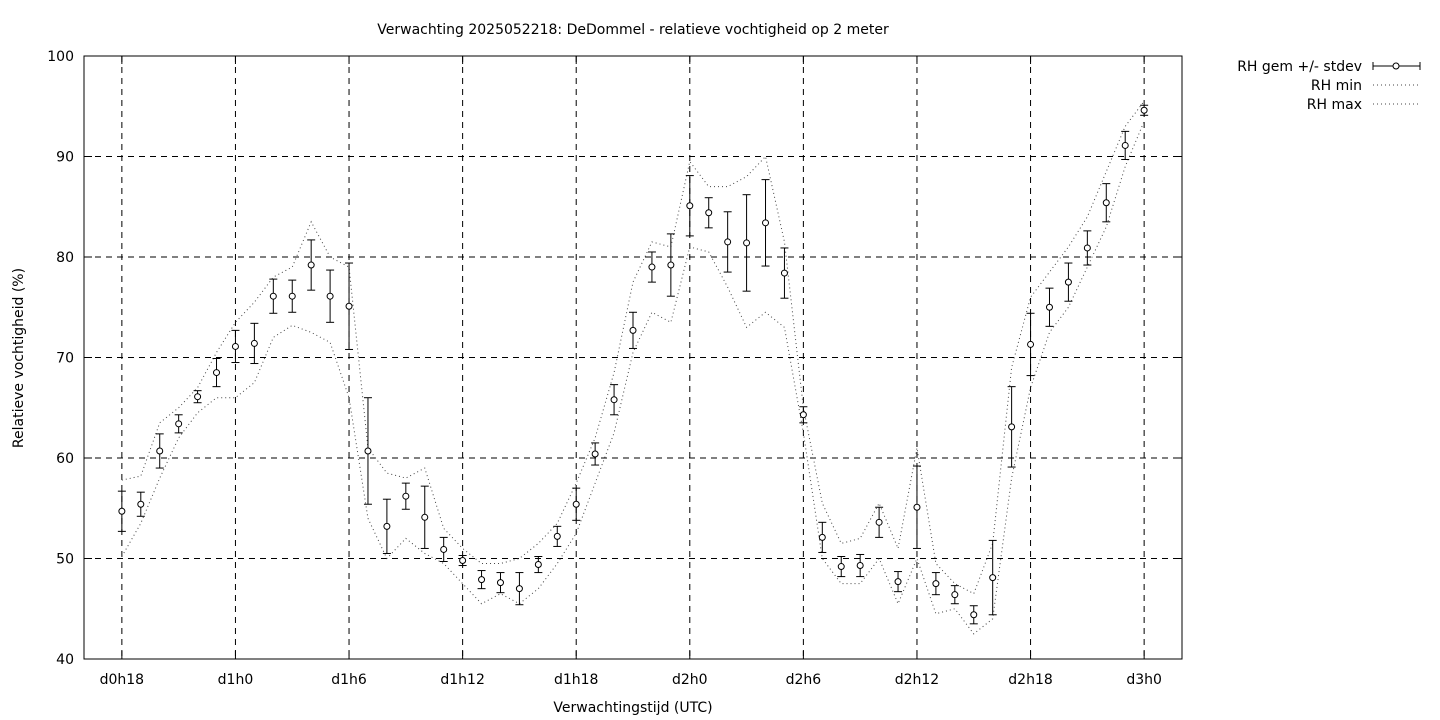 The width and height of the screenshot is (1440, 720). I want to click on x-tick-label: d1h18, so click(576, 680).